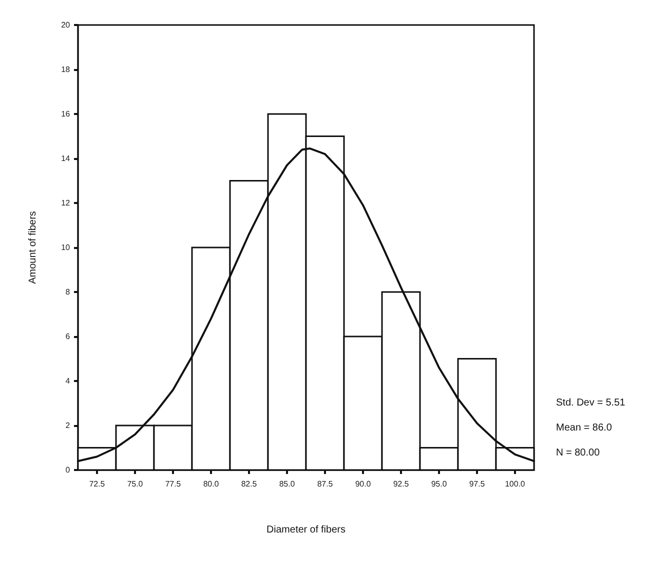 The image size is (665, 565). I want to click on x-tick-label: 87.5, so click(325, 484).